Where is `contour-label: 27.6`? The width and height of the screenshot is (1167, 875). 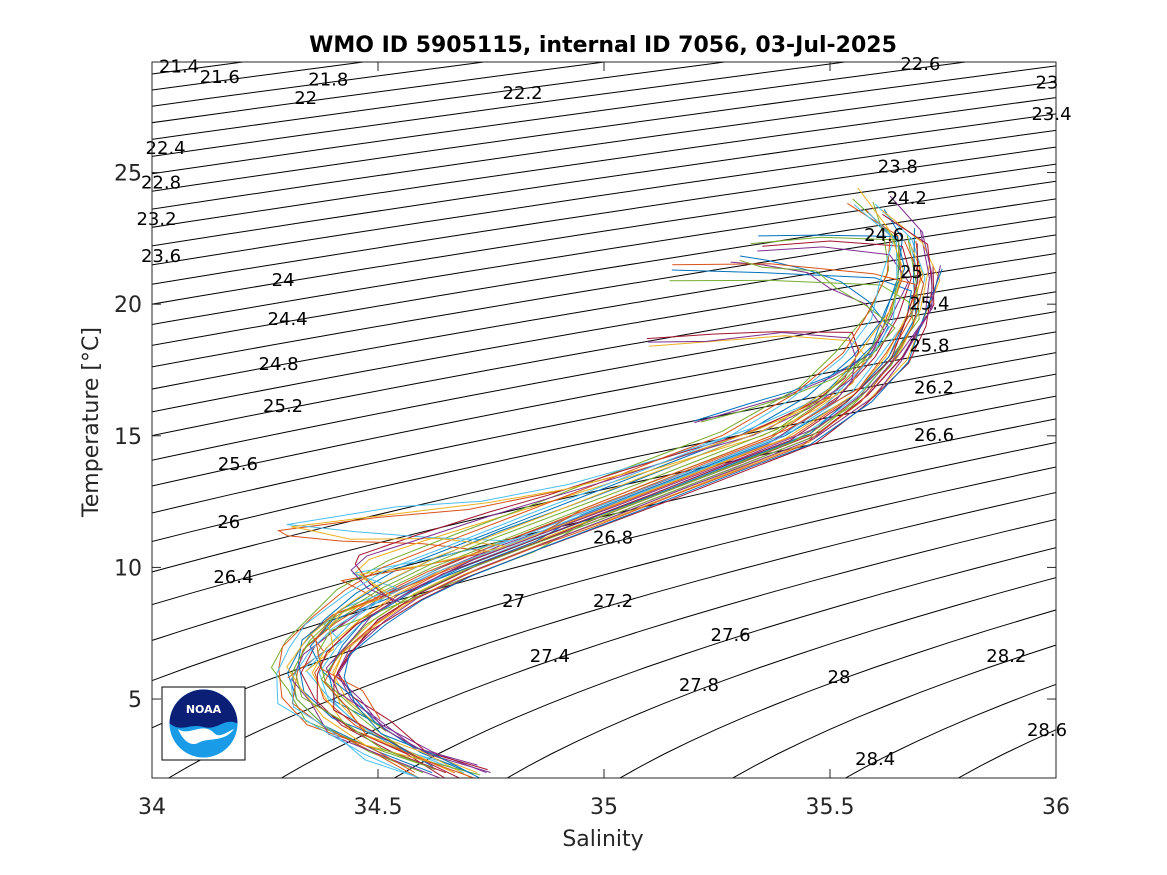 contour-label: 27.6 is located at coordinates (731, 635).